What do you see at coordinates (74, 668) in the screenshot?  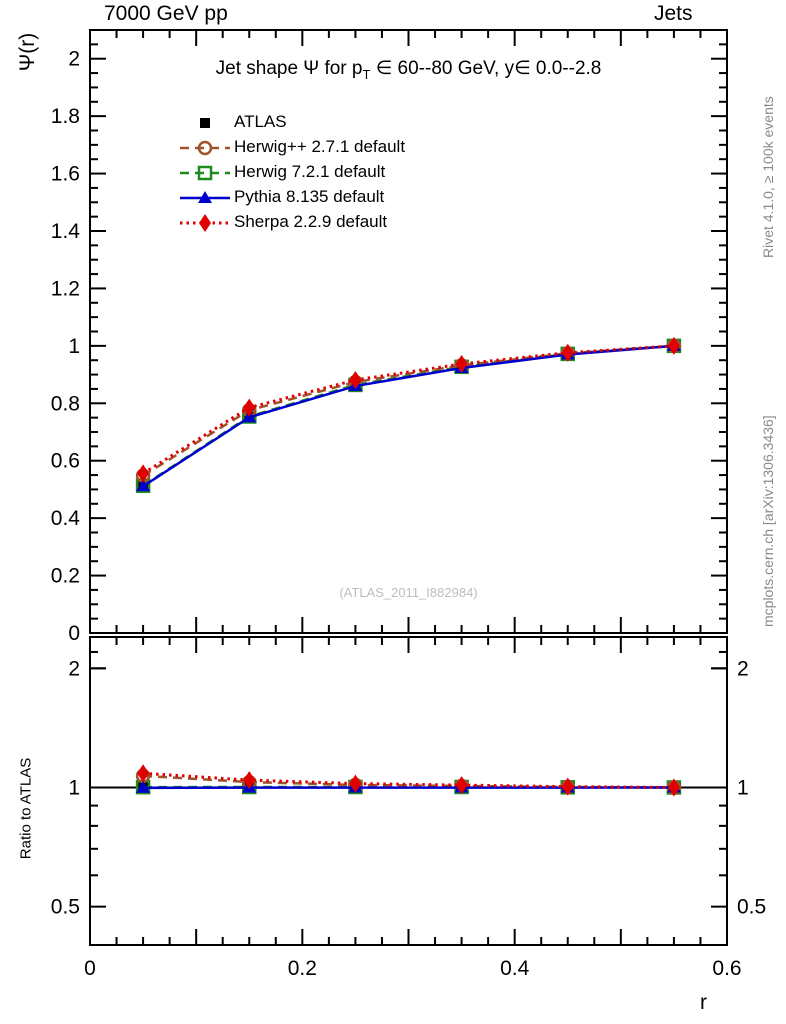 I see `ratio-y-tick-label-left: 2` at bounding box center [74, 668].